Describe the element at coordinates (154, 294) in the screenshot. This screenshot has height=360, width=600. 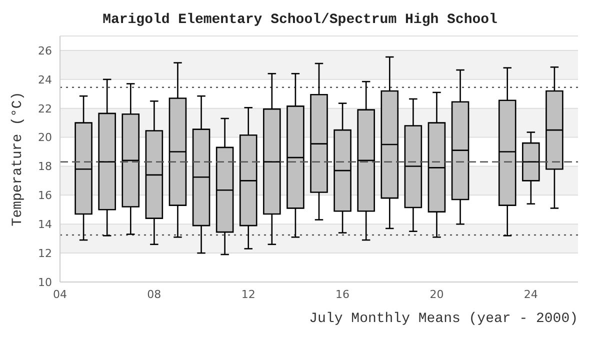
I see `x-tick-label: 08` at that location.